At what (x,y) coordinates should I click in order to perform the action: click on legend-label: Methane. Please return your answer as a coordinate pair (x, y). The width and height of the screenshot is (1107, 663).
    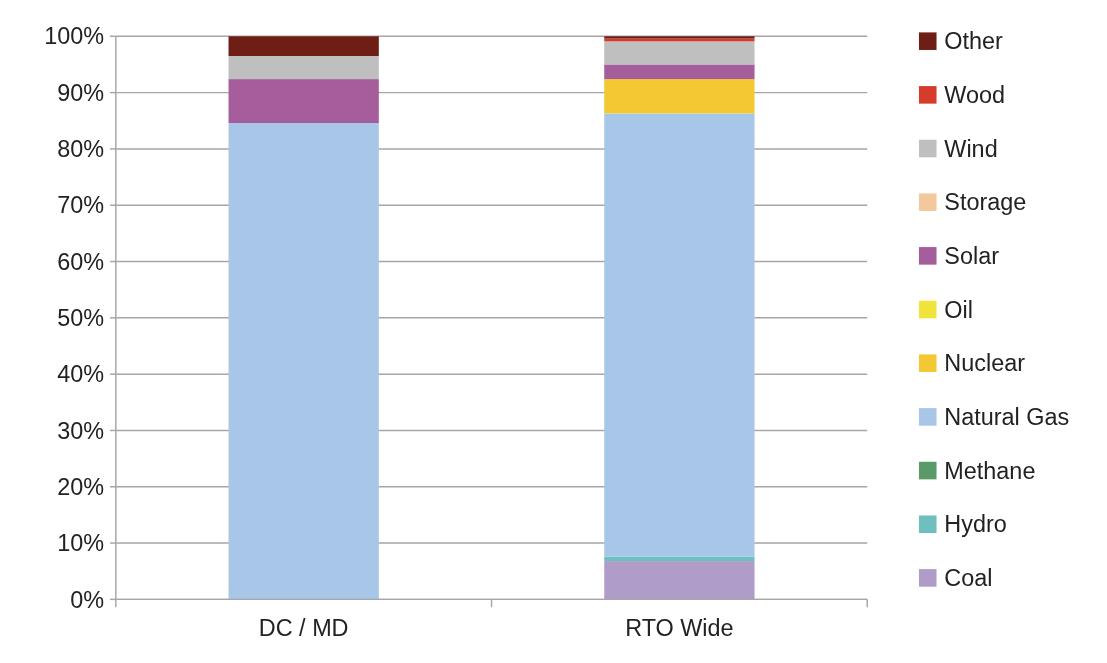
    Looking at the image, I should click on (990, 470).